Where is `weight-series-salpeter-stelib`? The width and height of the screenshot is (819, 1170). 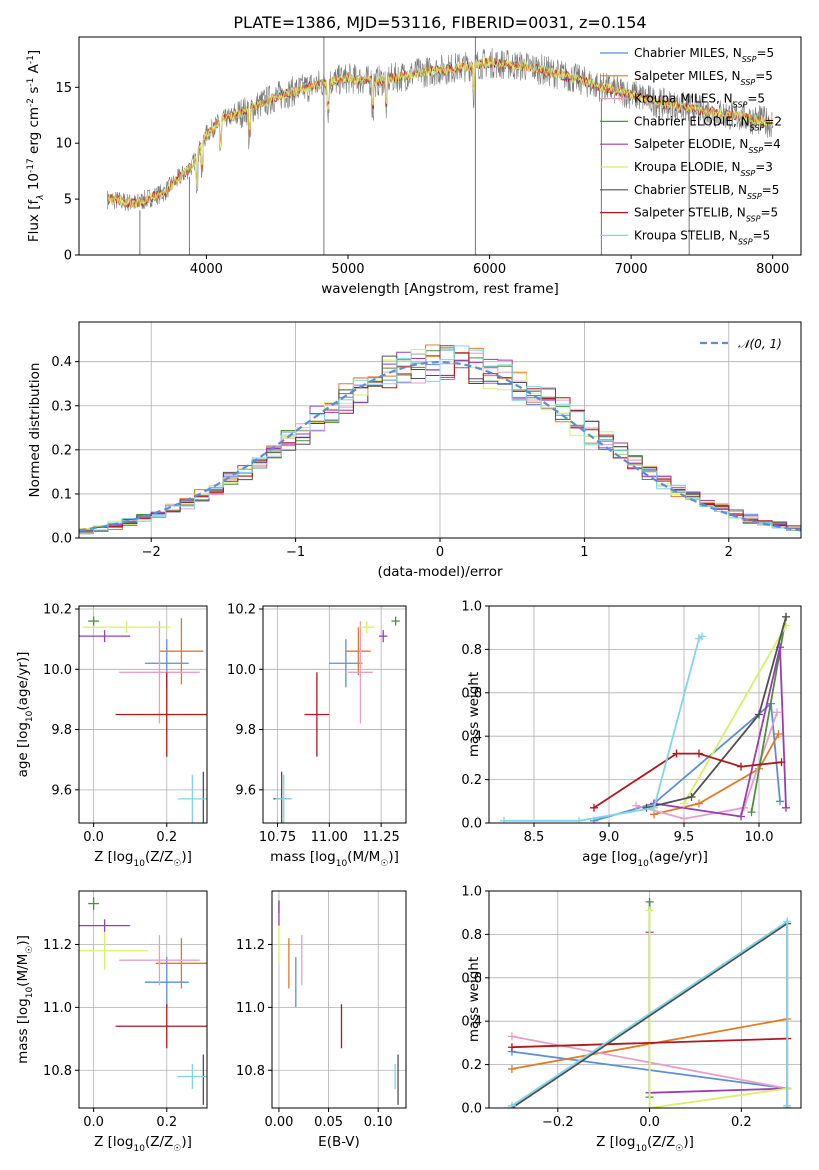 weight-series-salpeter-stelib is located at coordinates (688, 780).